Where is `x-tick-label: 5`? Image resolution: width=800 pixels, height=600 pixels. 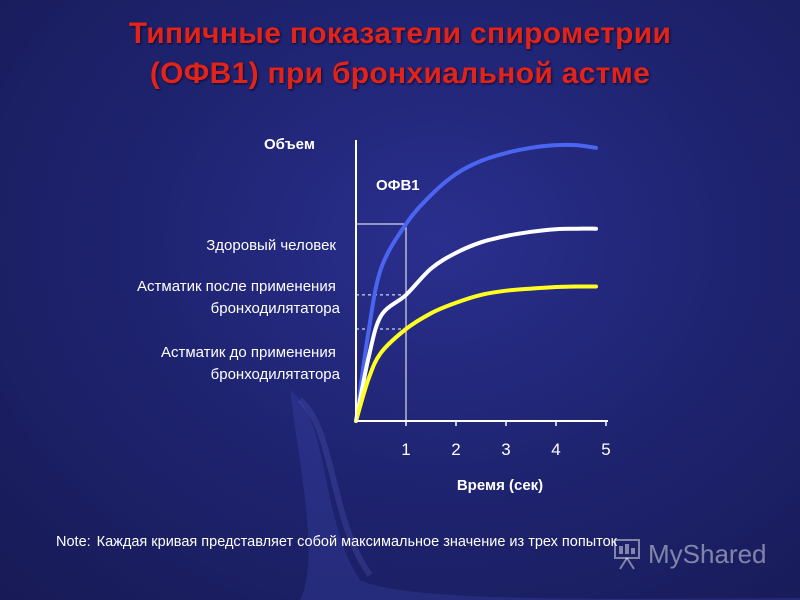
x-tick-label: 5 is located at coordinates (605, 449).